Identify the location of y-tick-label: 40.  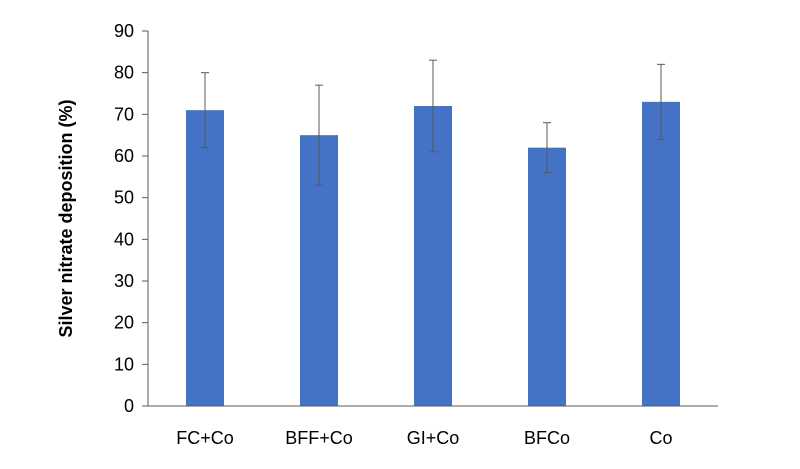
(124, 239).